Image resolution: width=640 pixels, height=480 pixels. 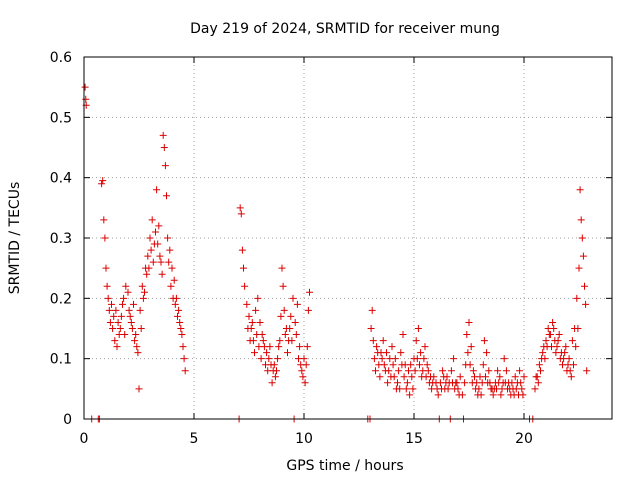 I want to click on y-axis-label: SRMTID / TECUs, so click(x=15, y=238).